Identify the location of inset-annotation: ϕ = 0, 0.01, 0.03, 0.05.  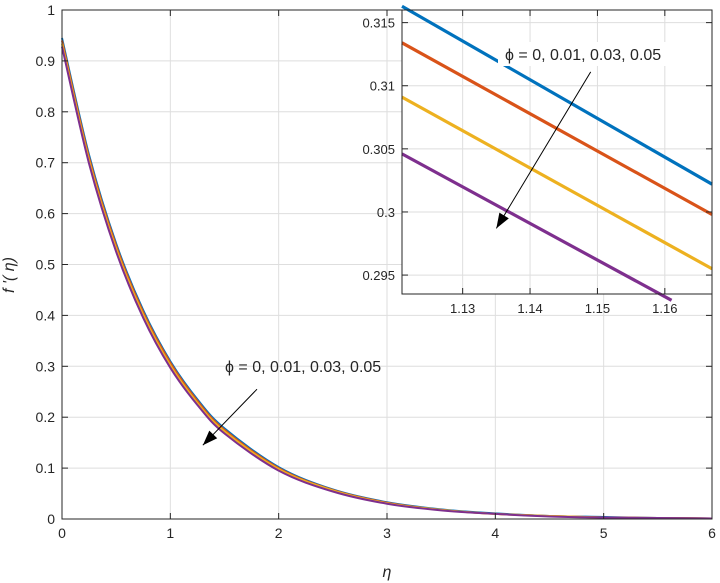
(589, 135).